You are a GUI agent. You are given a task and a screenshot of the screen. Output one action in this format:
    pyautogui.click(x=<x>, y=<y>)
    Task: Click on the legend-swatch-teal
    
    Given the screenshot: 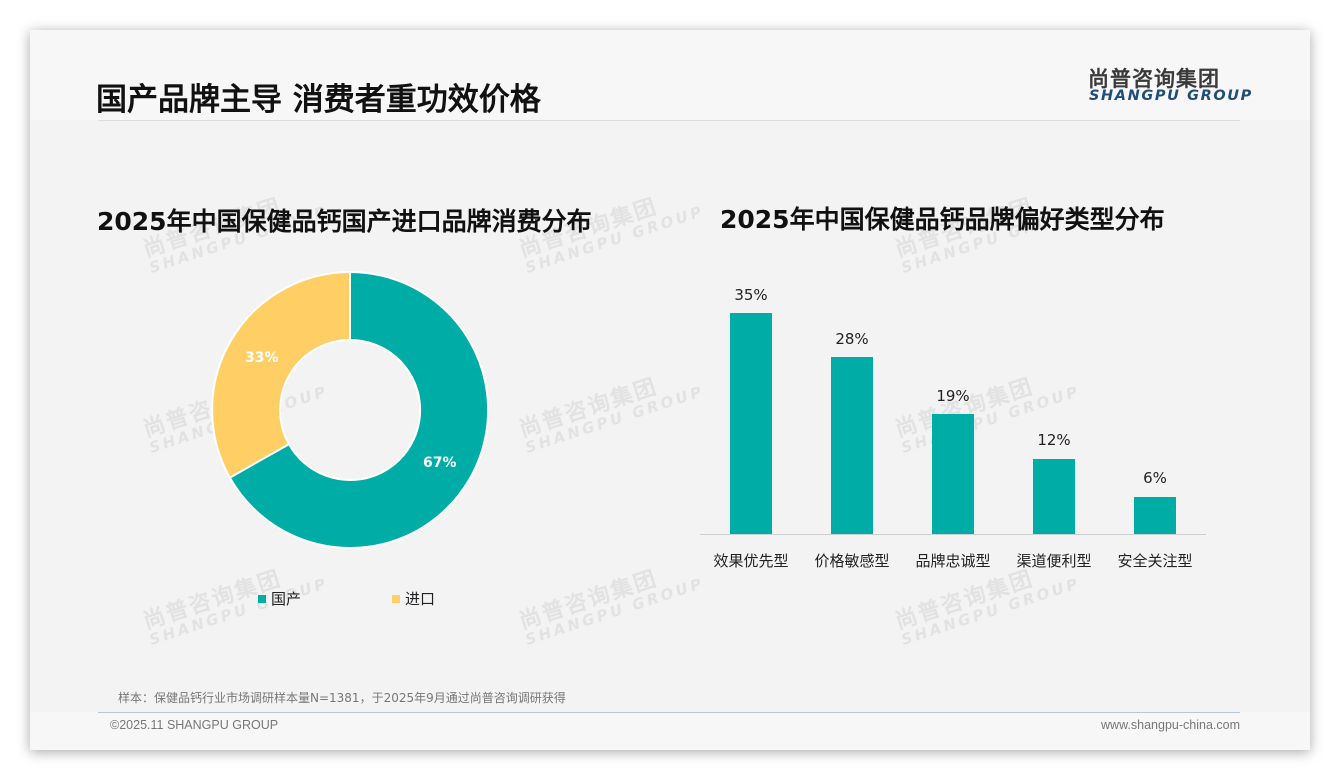 What is the action you would take?
    pyautogui.click(x=262, y=598)
    